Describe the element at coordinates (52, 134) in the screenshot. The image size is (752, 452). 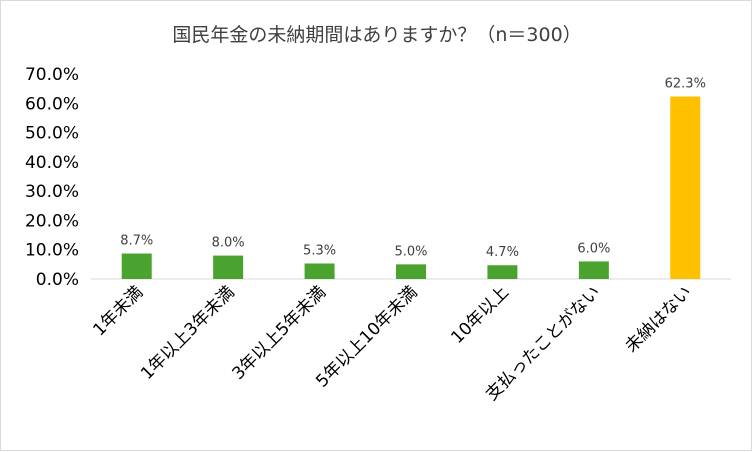
I see `y-tick-label: 50.0%` at that location.